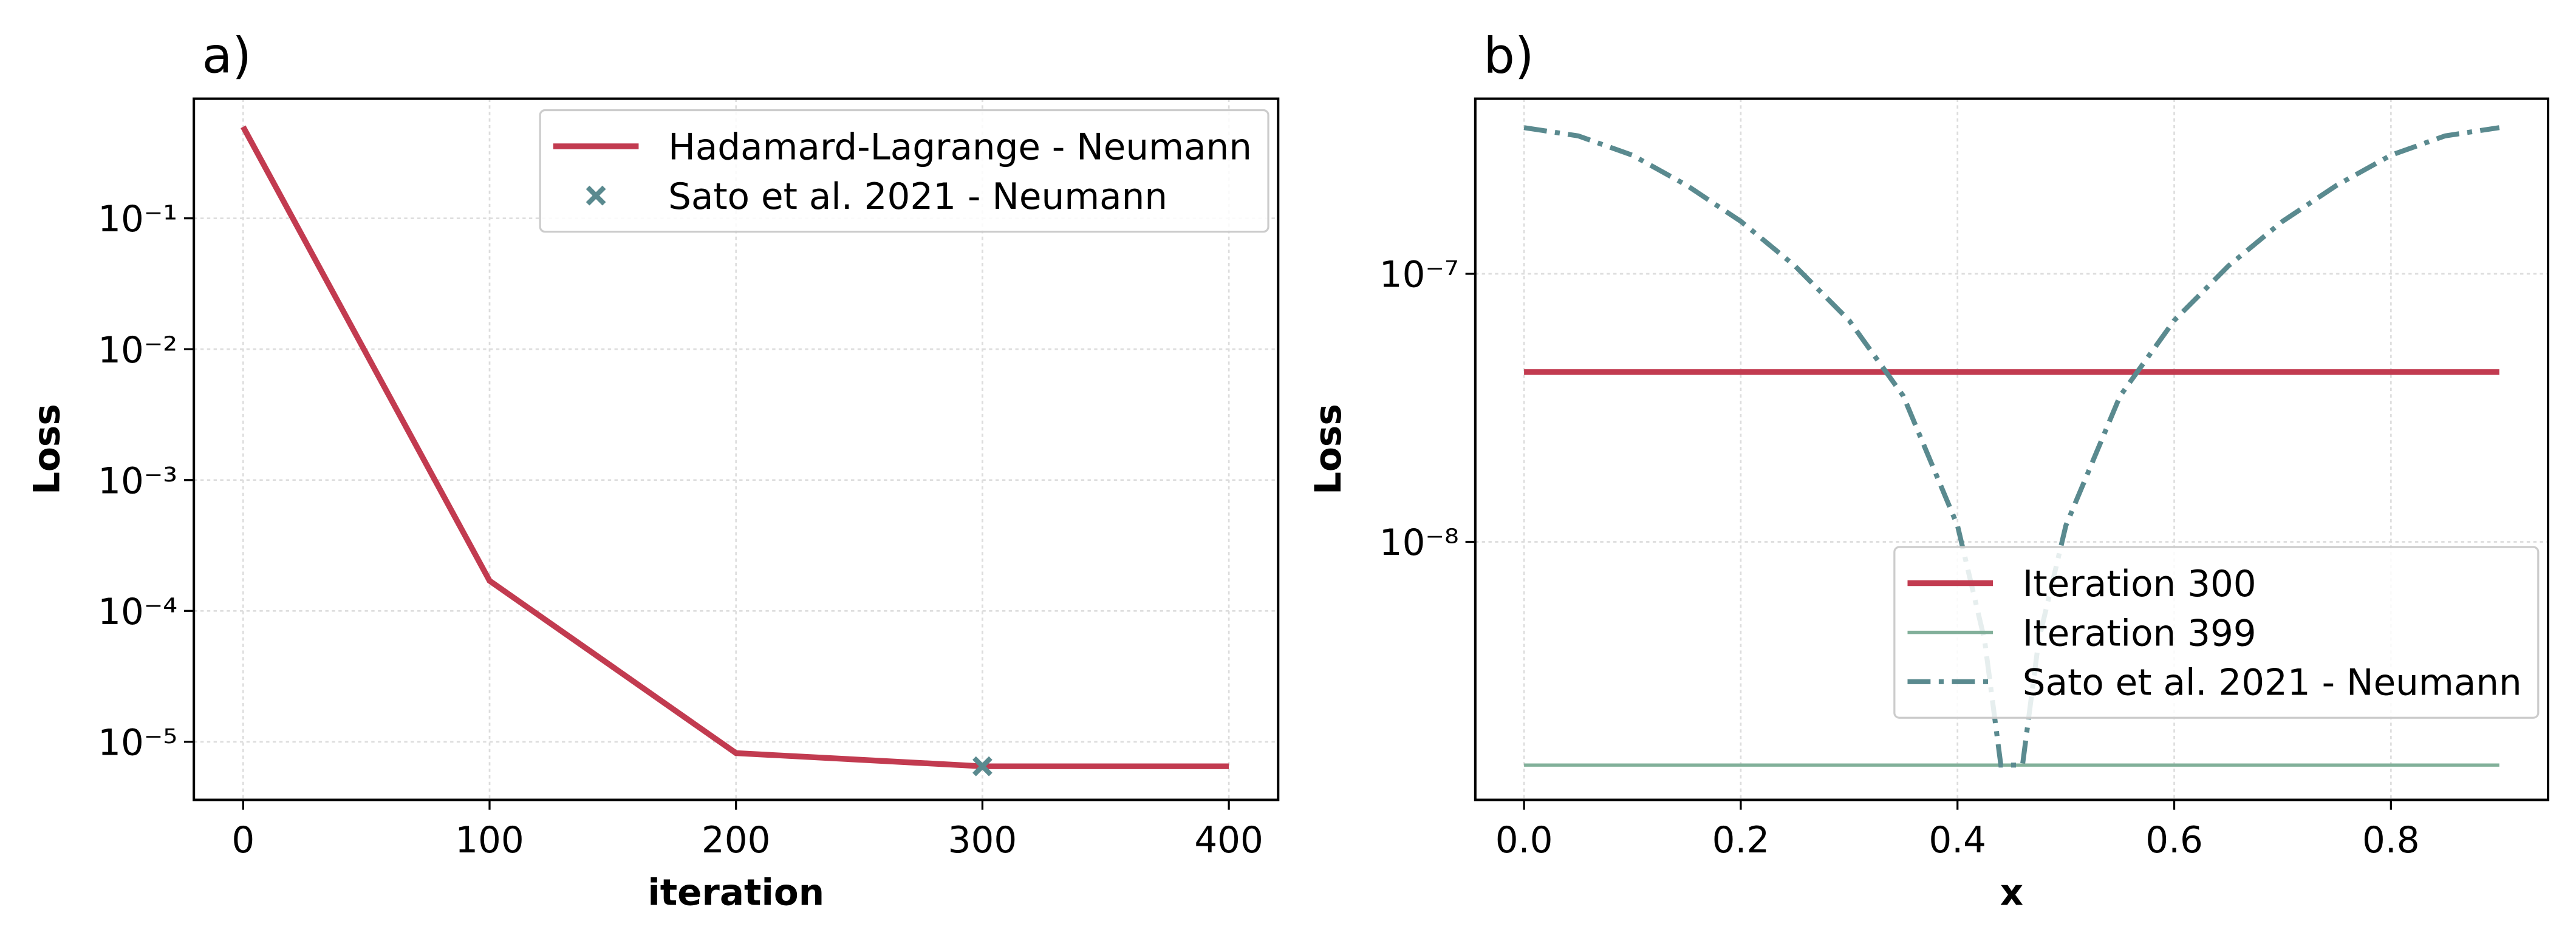 The width and height of the screenshot is (2576, 938). Describe the element at coordinates (1419, 543) in the screenshot. I see `y-tick-label: 10⁻⁸` at that location.